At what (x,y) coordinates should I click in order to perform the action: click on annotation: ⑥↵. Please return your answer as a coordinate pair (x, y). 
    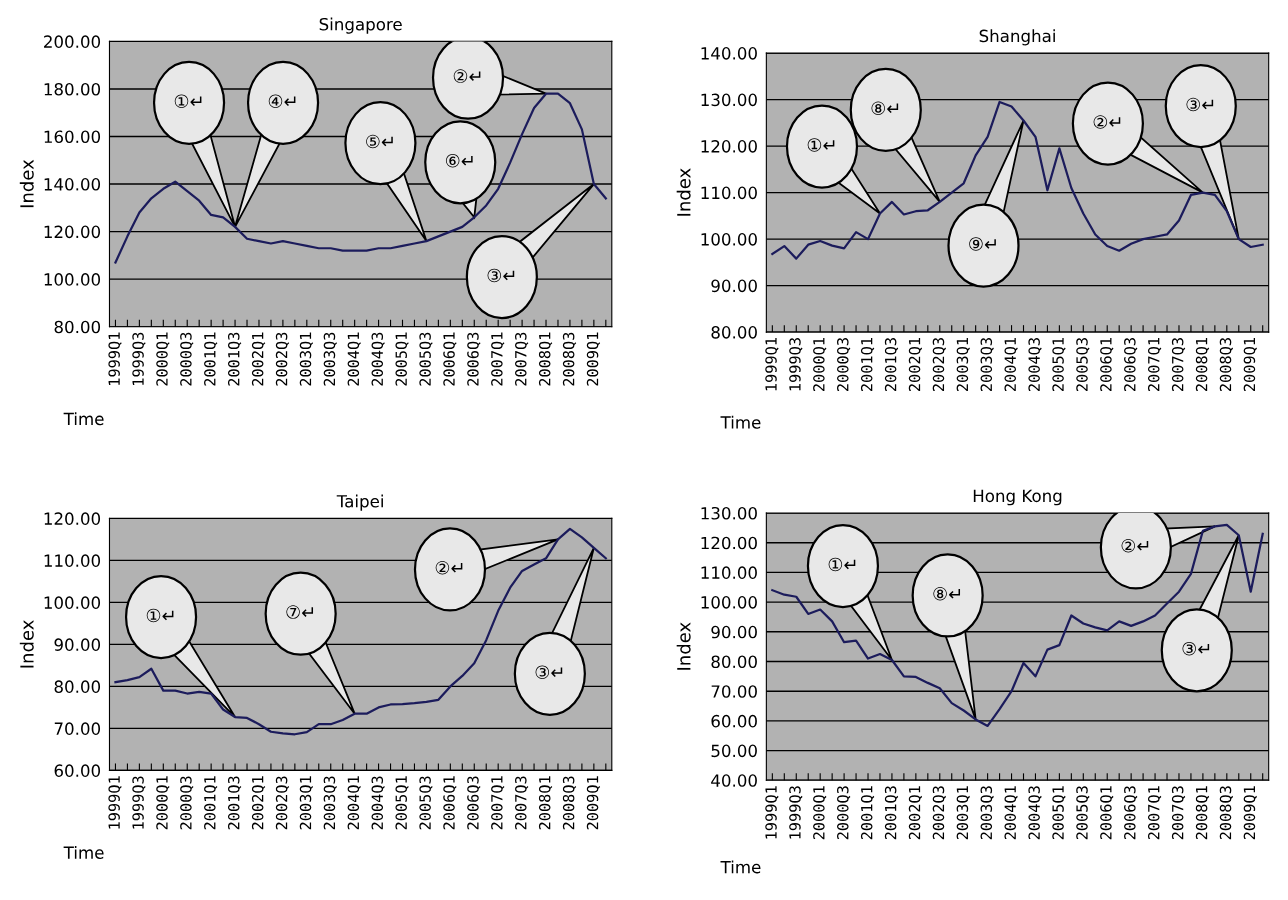
    Looking at the image, I should click on (459, 160).